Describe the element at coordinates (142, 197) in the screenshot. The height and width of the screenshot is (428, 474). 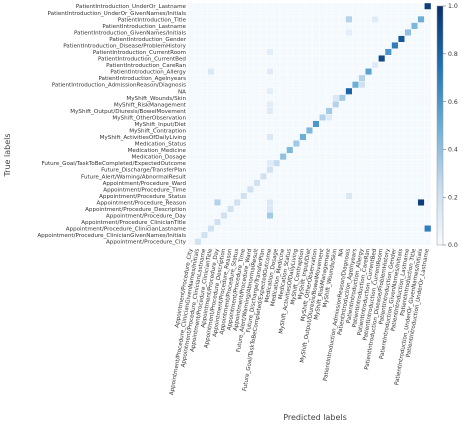
I see `y-tick-label: Appointment/Procedure_Status` at that location.